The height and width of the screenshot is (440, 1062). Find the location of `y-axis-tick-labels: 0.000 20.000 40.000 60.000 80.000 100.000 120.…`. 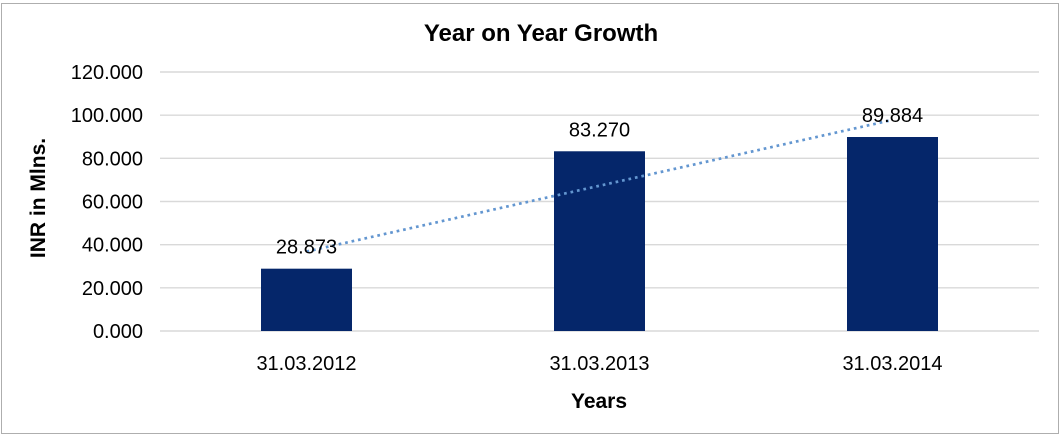

y-axis-tick-labels: 0.000 20.000 40.000 60.000 80.000 100.000 120.… is located at coordinates (107, 202).